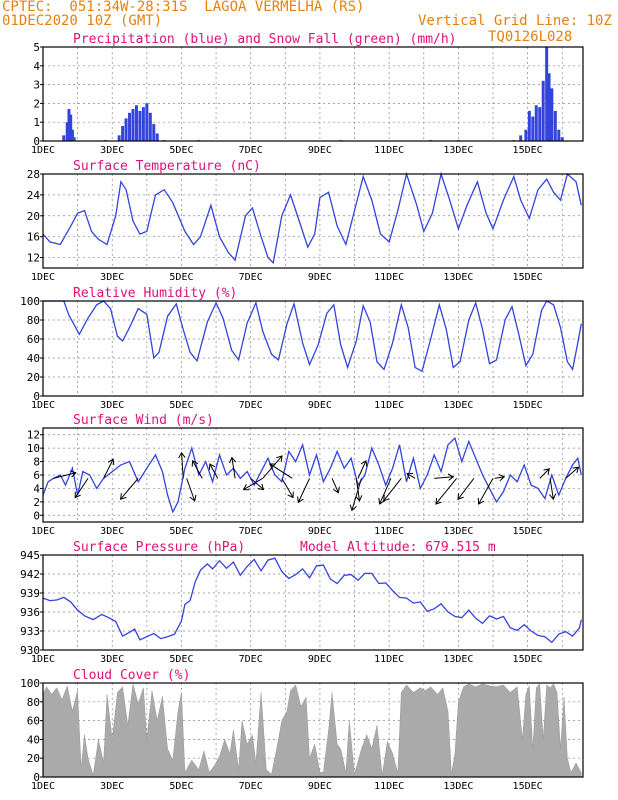 This screenshot has width=618, height=800. What do you see at coordinates (30, 612) in the screenshot?
I see `pressure-y-tick-label: 936` at bounding box center [30, 612].